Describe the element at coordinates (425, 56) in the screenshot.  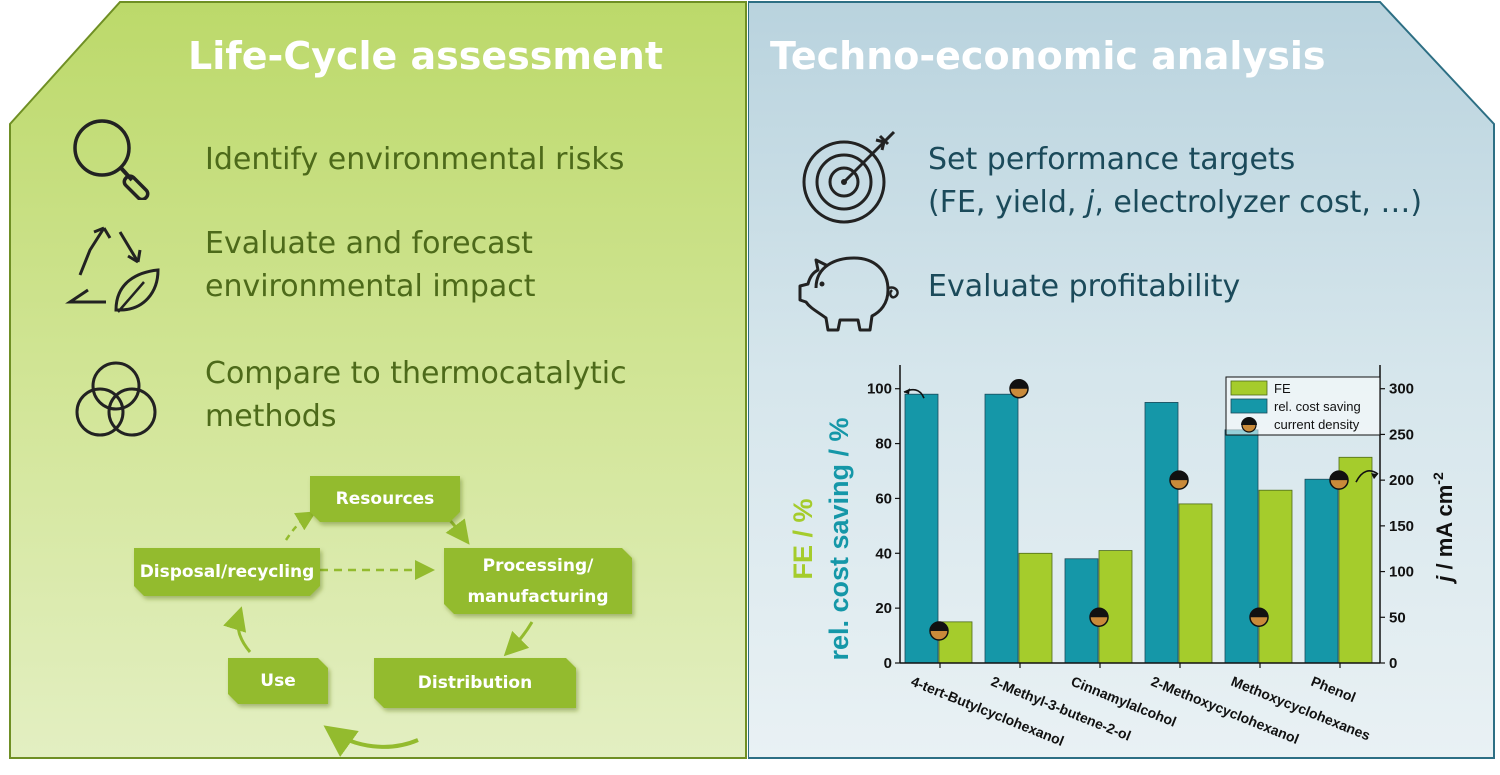
I see `lca-title: Life-Cycle assessment` at that location.